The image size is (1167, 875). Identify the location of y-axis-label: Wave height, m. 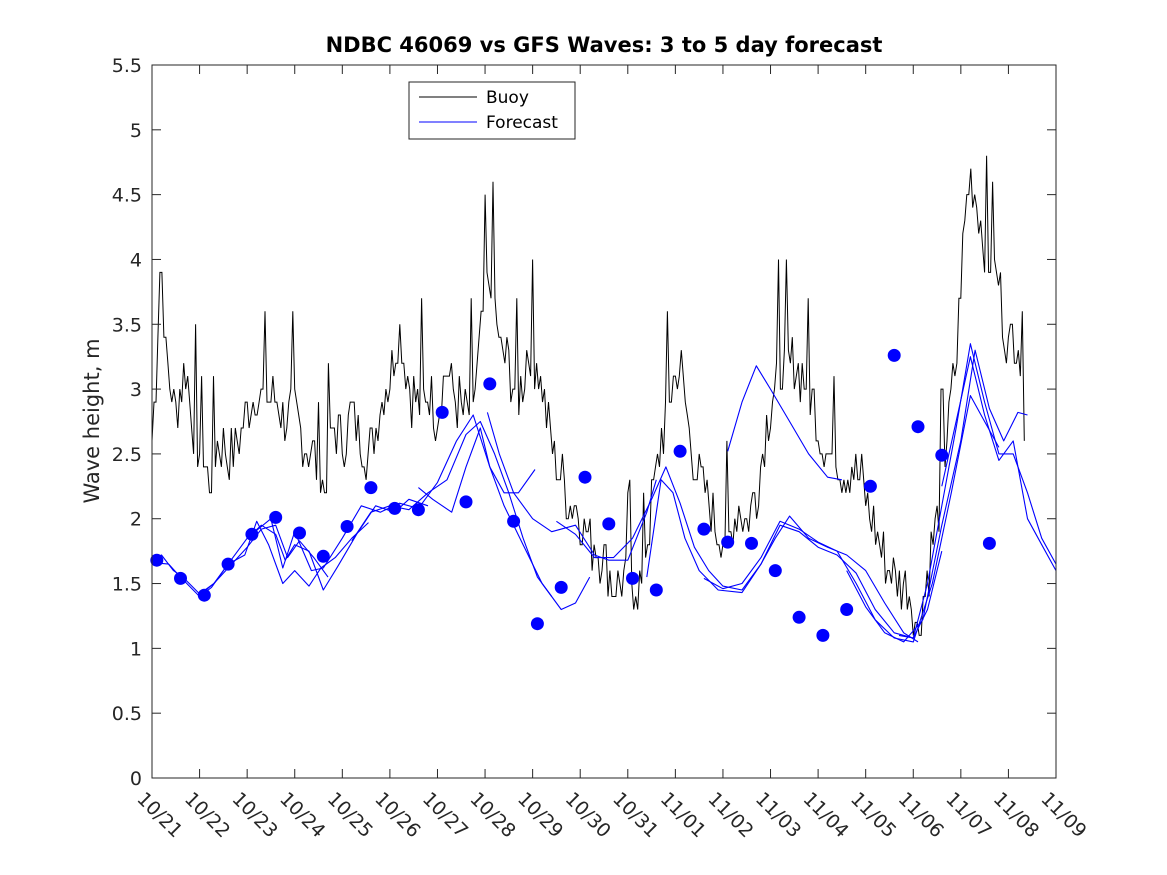
(92, 420).